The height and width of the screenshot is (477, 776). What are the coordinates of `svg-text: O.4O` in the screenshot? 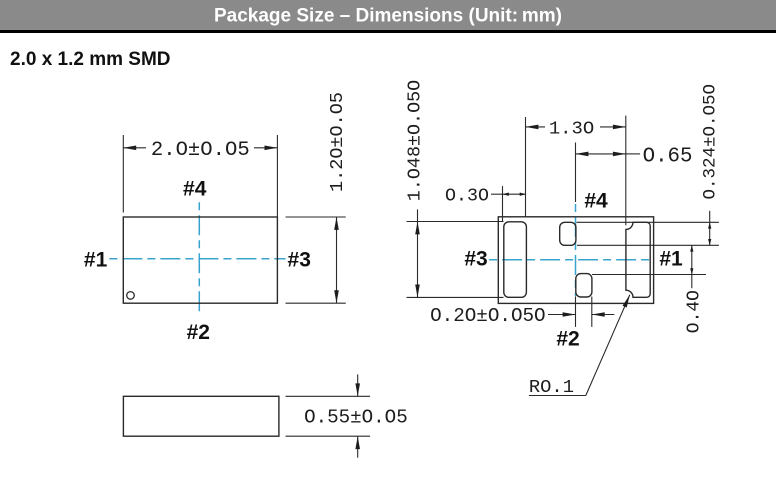 It's located at (694, 311).